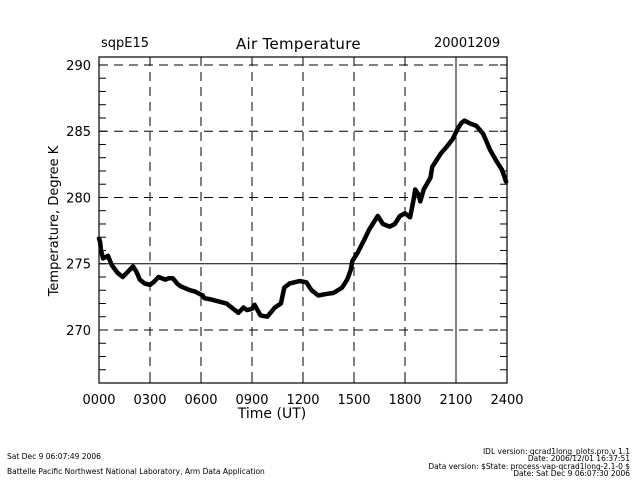 Image resolution: width=640 pixels, height=480 pixels. What do you see at coordinates (98, 400) in the screenshot?
I see `x-tick-label: 0000` at bounding box center [98, 400].